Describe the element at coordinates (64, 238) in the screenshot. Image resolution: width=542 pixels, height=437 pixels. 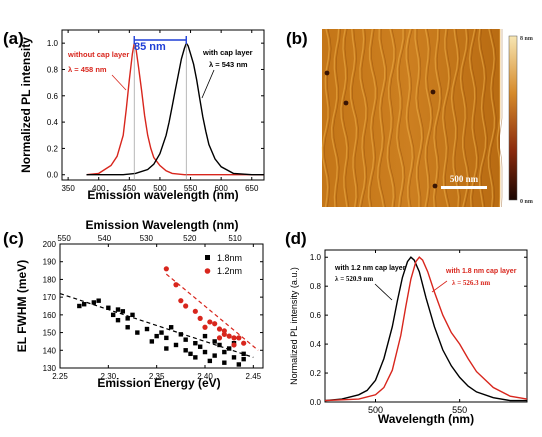
I see `top-tick-label: 550` at that location.